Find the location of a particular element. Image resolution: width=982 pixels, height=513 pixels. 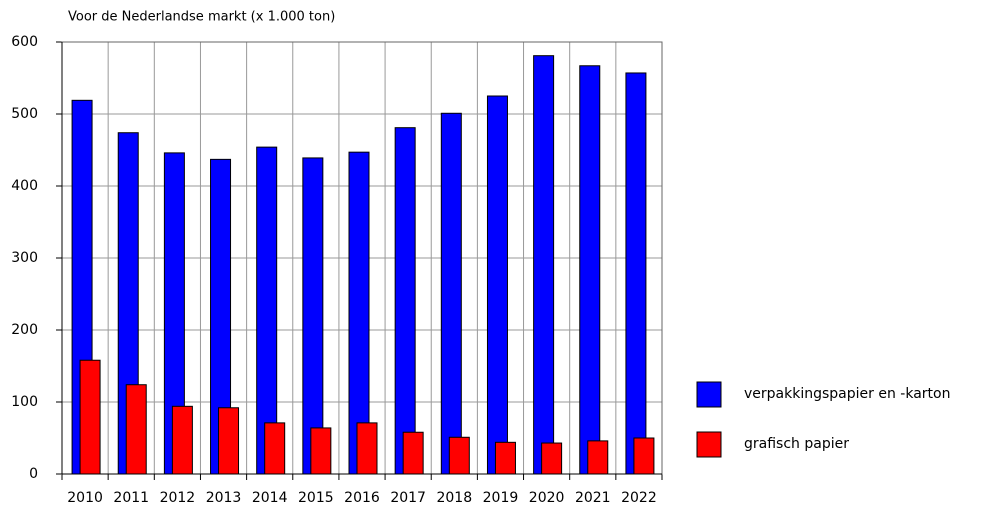

x-tick-label: 2021 is located at coordinates (593, 498).